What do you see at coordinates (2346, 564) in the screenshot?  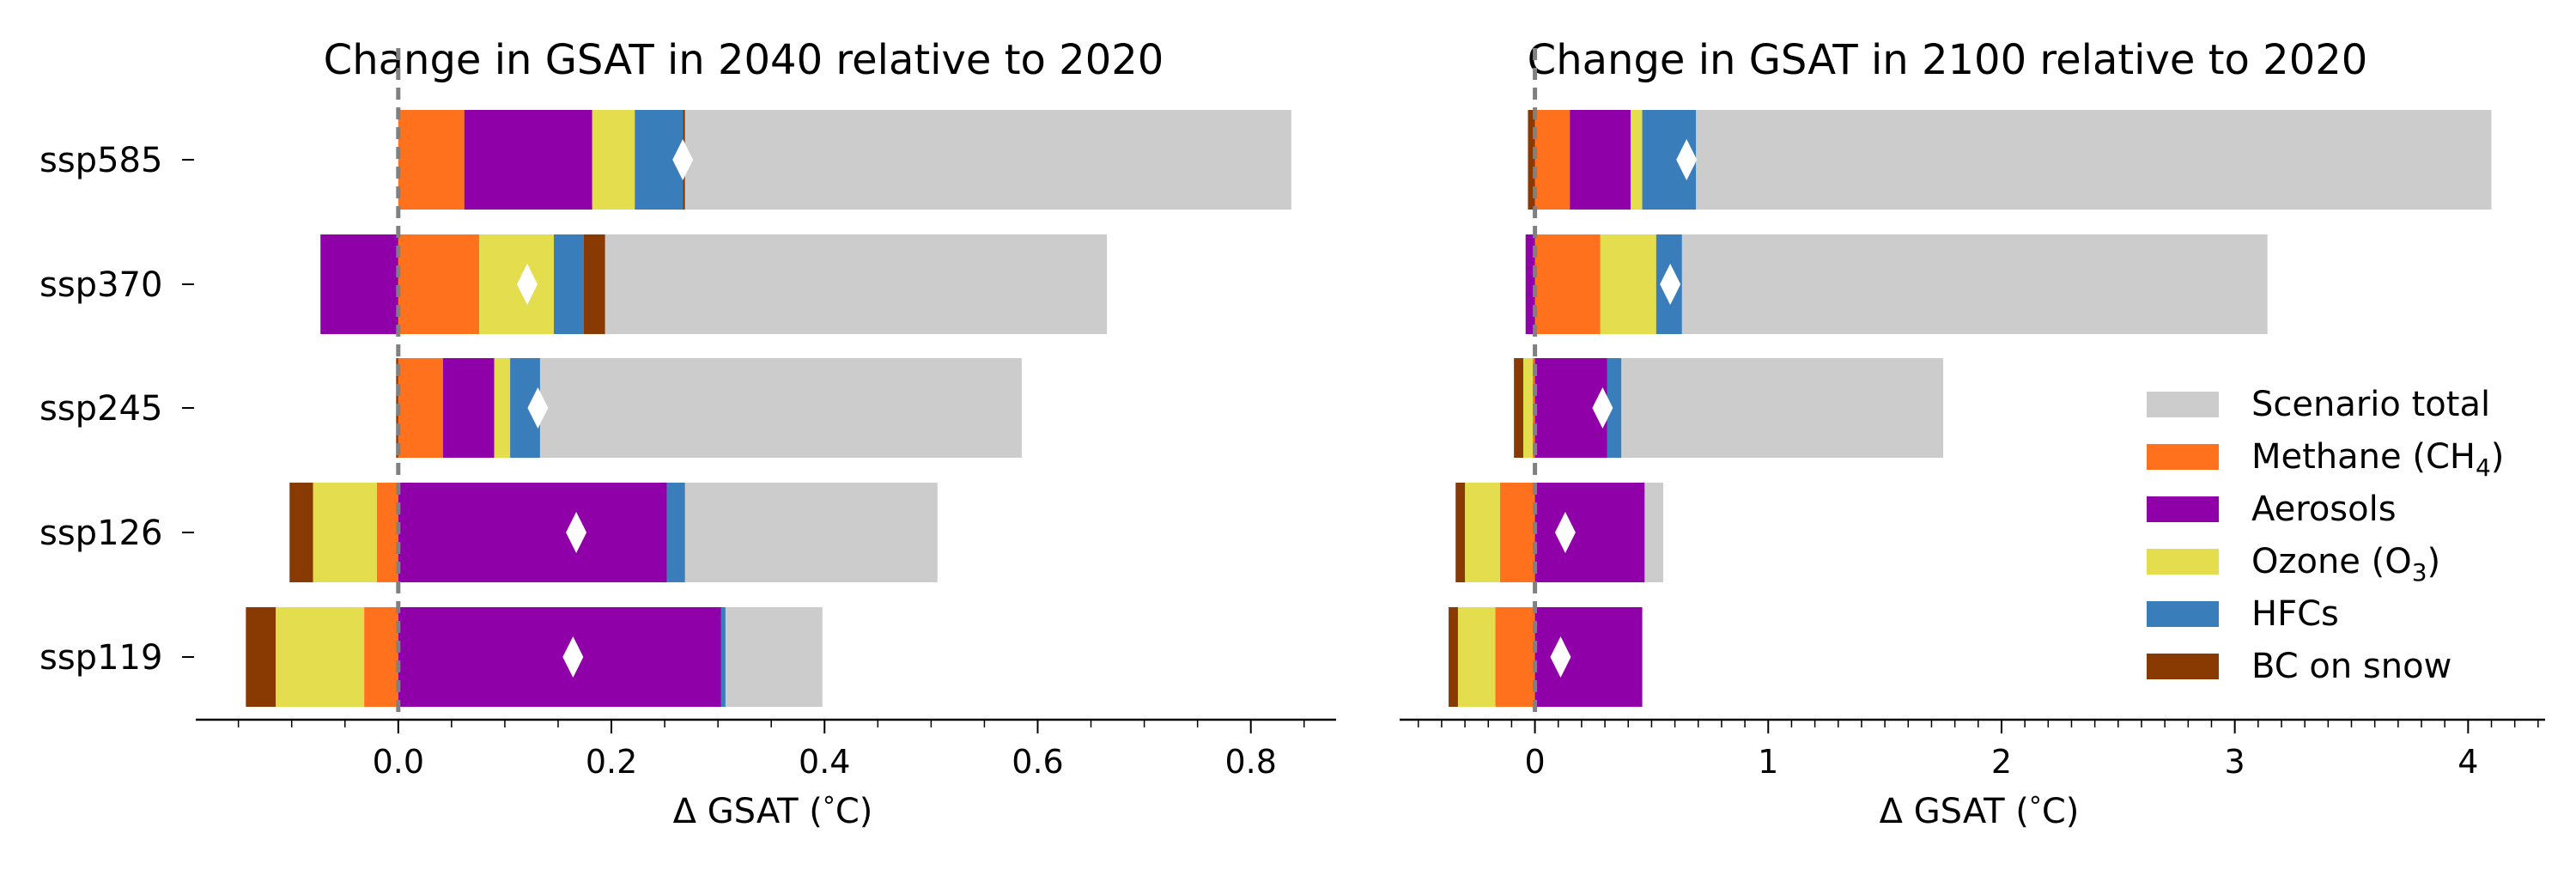 I see `legend-label-ozone: Ozone (O3)` at bounding box center [2346, 564].